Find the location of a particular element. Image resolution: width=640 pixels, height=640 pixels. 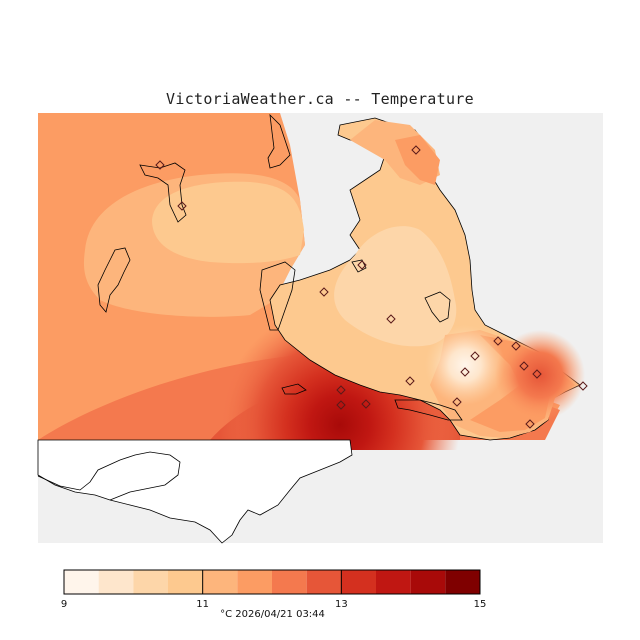

caption: °C 2026/04/21 03:44 is located at coordinates (272, 614).